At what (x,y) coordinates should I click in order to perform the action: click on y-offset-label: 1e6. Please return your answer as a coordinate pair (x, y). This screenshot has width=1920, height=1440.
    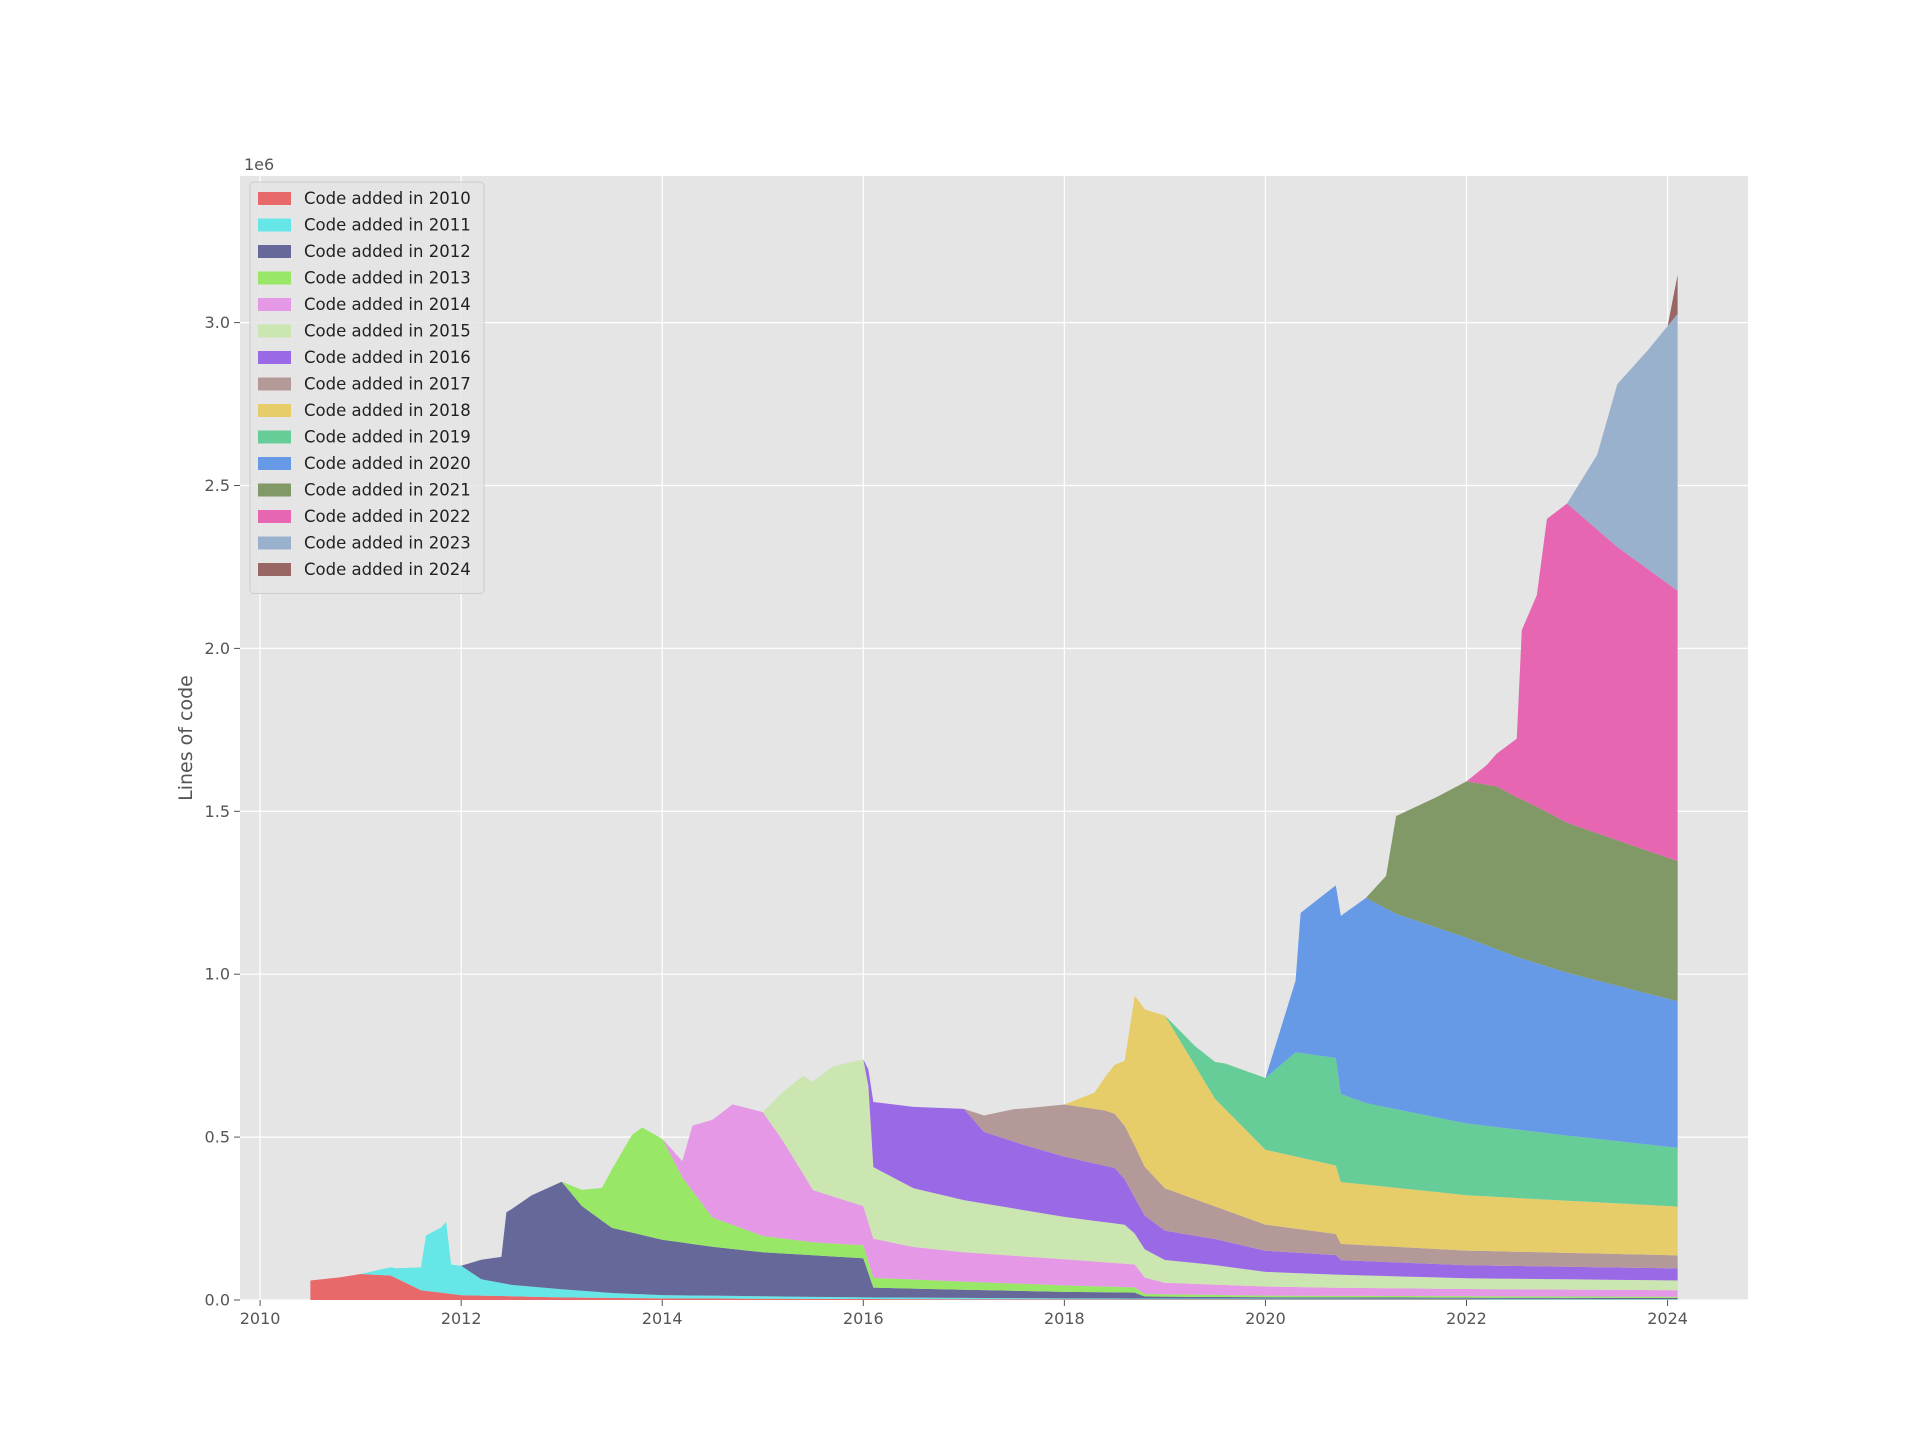
    Looking at the image, I should click on (259, 164).